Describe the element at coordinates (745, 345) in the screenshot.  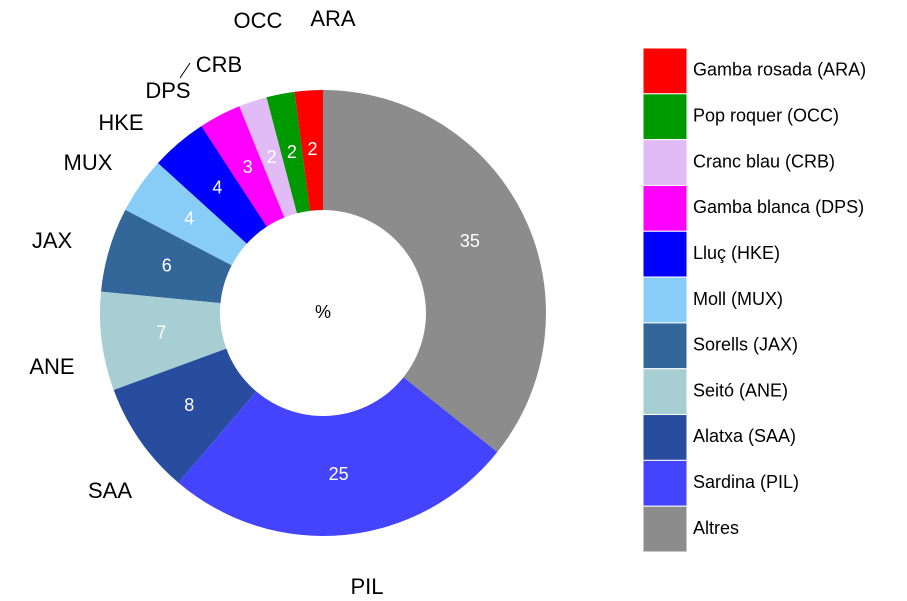
I see `legend-label: Sorells (JAX)` at that location.